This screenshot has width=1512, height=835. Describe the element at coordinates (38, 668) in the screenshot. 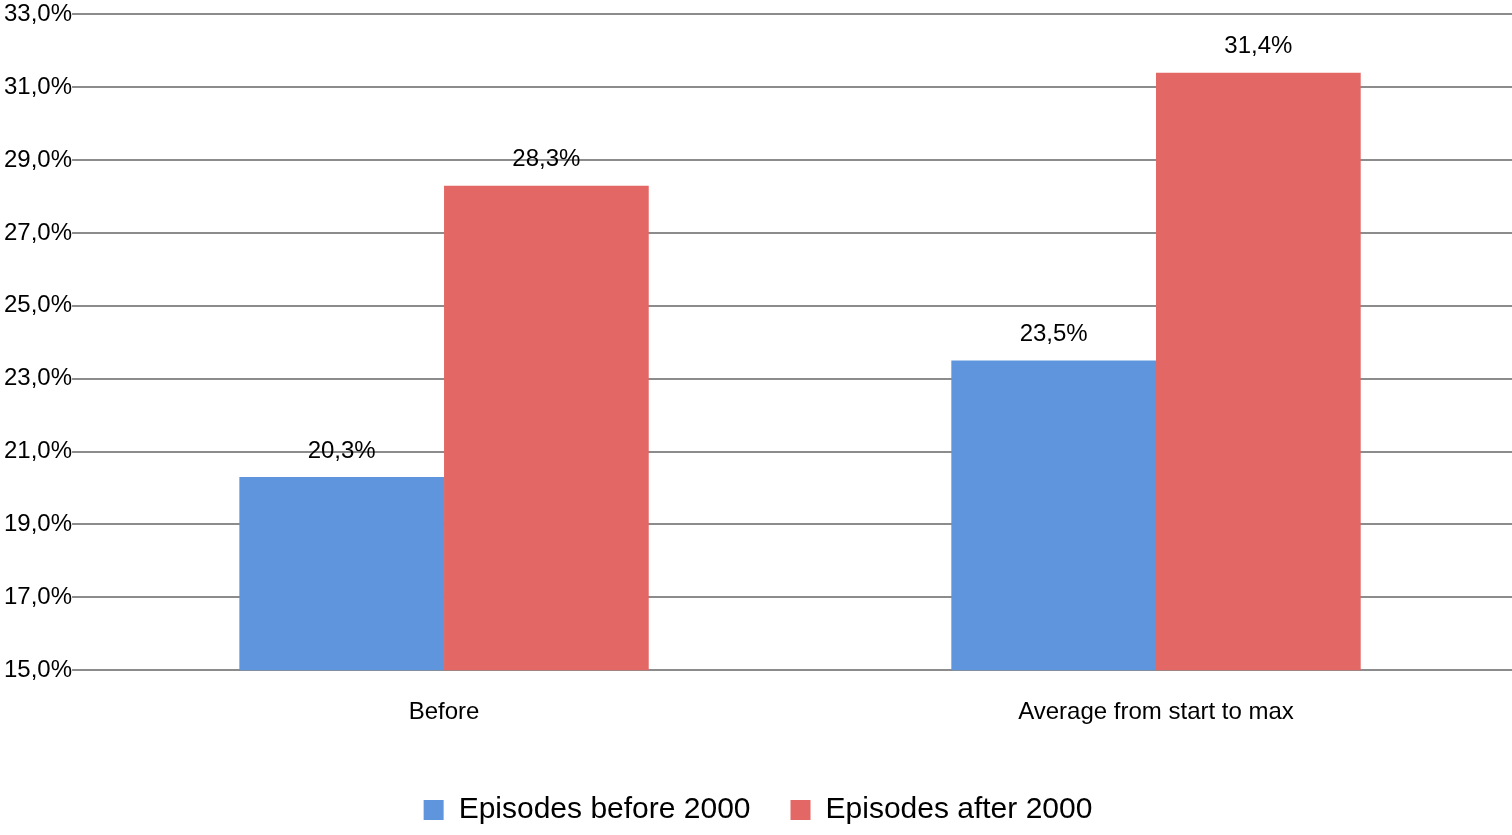

I see `y-tick-label: 15,0%` at that location.